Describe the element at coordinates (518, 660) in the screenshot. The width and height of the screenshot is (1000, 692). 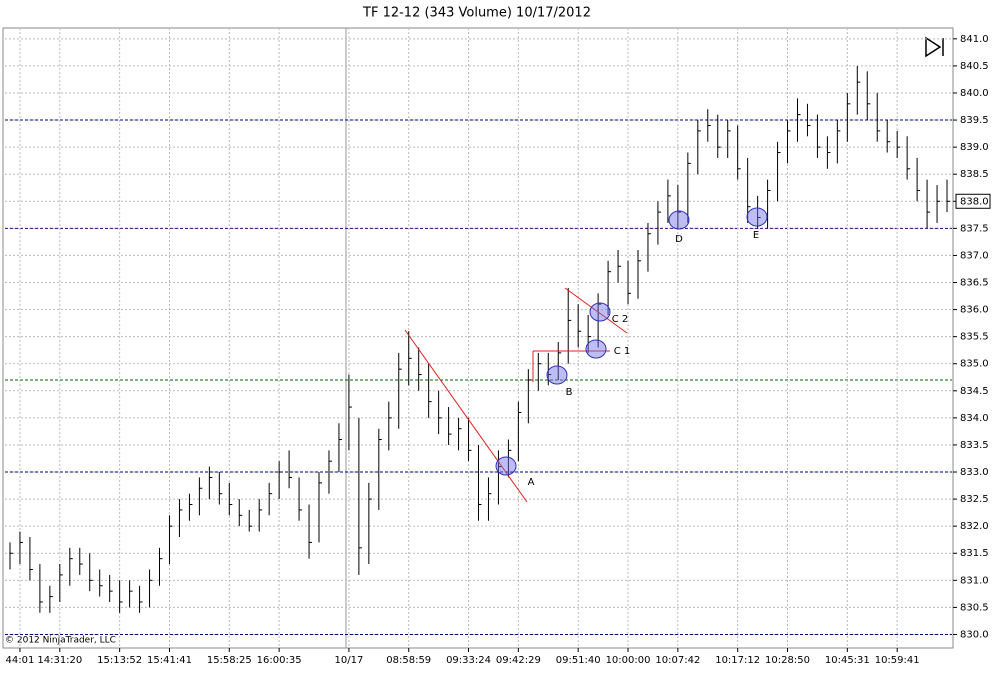
I see `x-tick-label: 09:42:29` at that location.